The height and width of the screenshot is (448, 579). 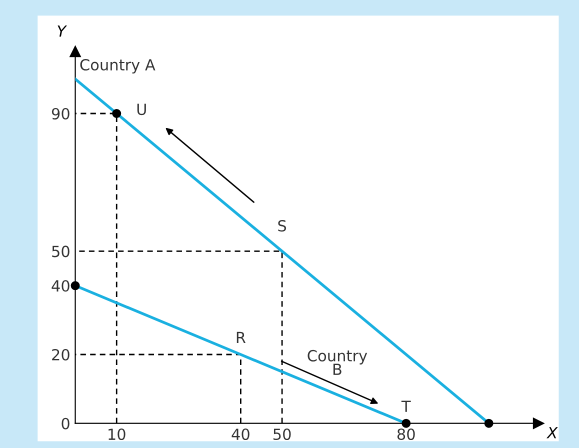 What do you see at coordinates (63, 31) in the screenshot?
I see `y-axis-title: Y` at bounding box center [63, 31].